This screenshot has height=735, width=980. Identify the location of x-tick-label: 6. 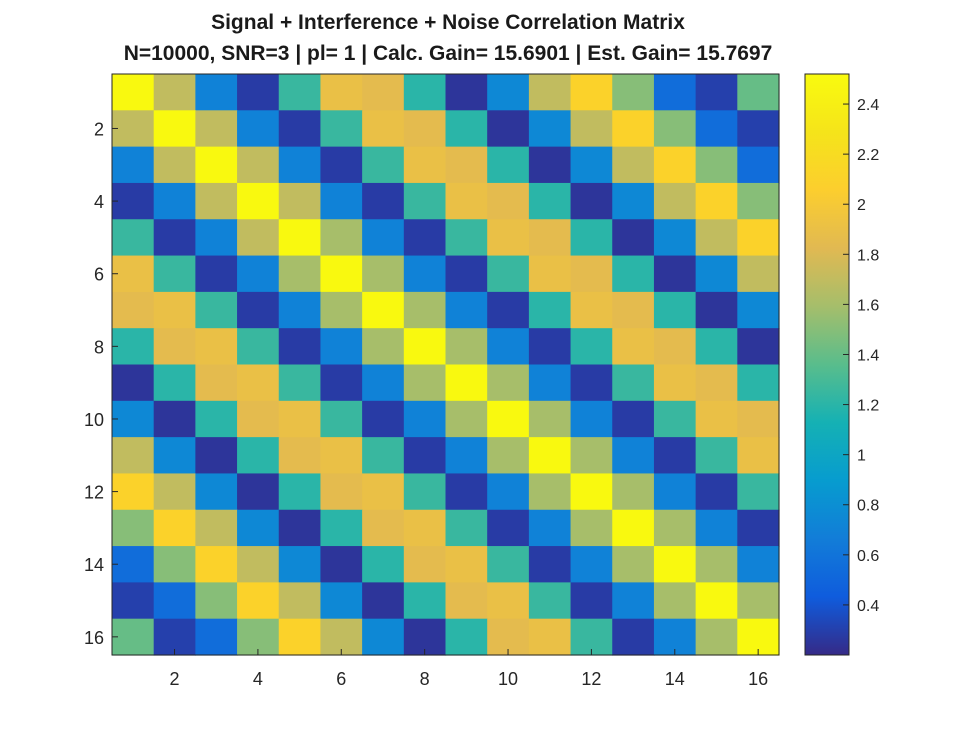
(341, 679).